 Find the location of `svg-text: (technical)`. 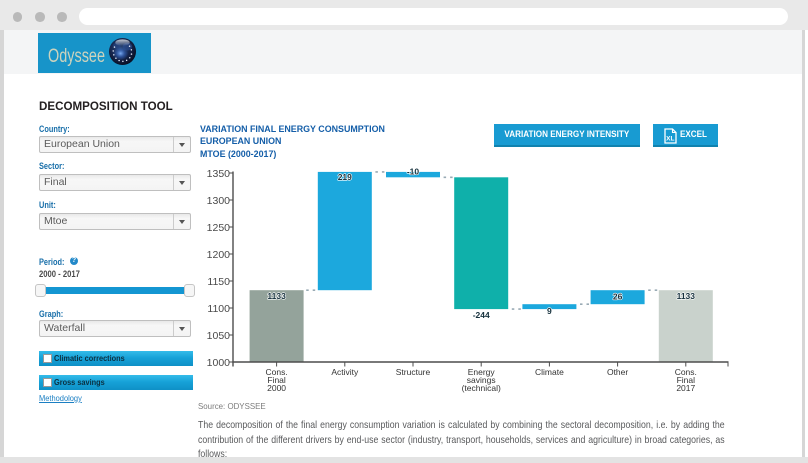

svg-text: (technical) is located at coordinates (481, 388).